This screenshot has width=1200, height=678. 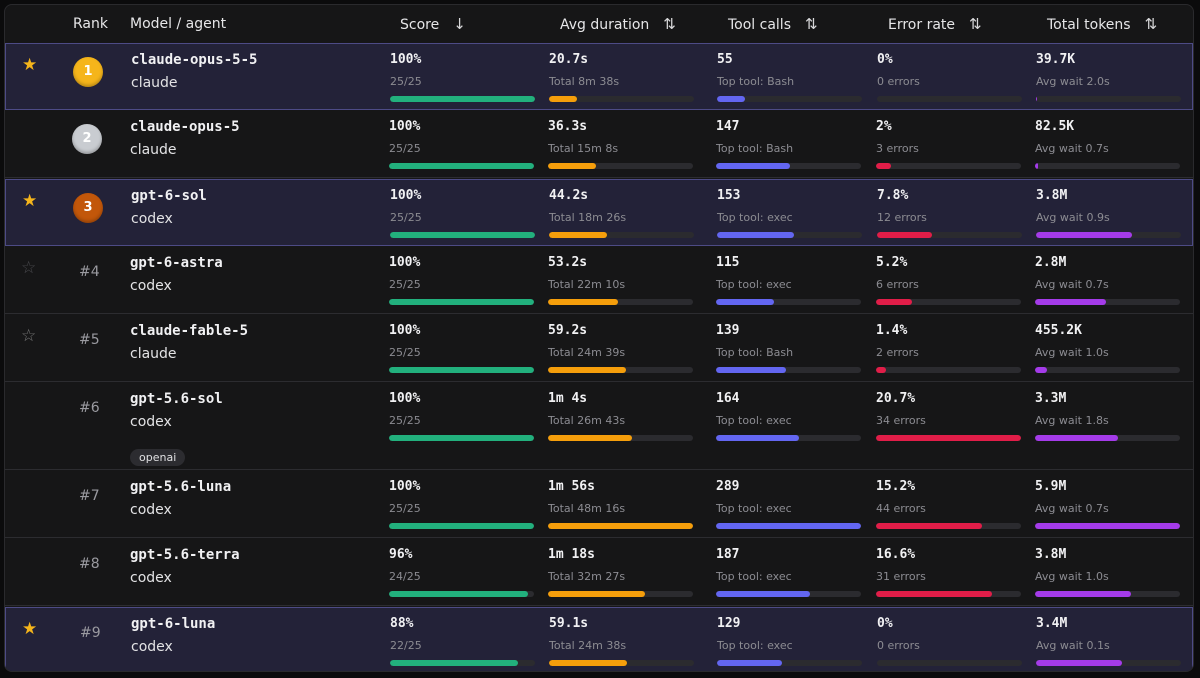 I want to click on model-name: claude-opus-5, so click(x=185, y=127).